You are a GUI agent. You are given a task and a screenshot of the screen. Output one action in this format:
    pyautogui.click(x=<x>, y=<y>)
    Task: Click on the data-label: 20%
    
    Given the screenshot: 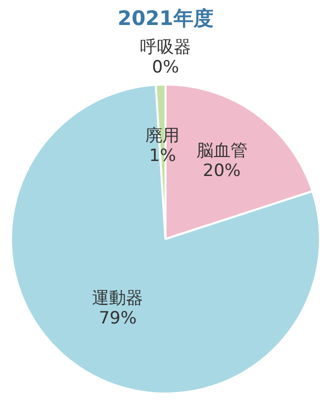 What is the action you would take?
    pyautogui.click(x=221, y=170)
    